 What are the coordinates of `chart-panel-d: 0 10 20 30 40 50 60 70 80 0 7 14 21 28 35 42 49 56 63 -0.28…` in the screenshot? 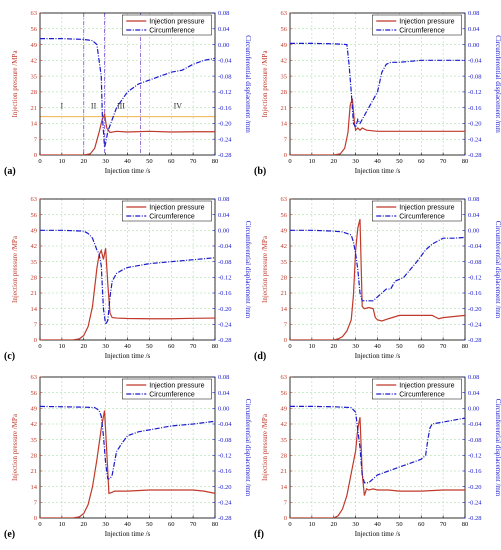 It's located at (377, 279).